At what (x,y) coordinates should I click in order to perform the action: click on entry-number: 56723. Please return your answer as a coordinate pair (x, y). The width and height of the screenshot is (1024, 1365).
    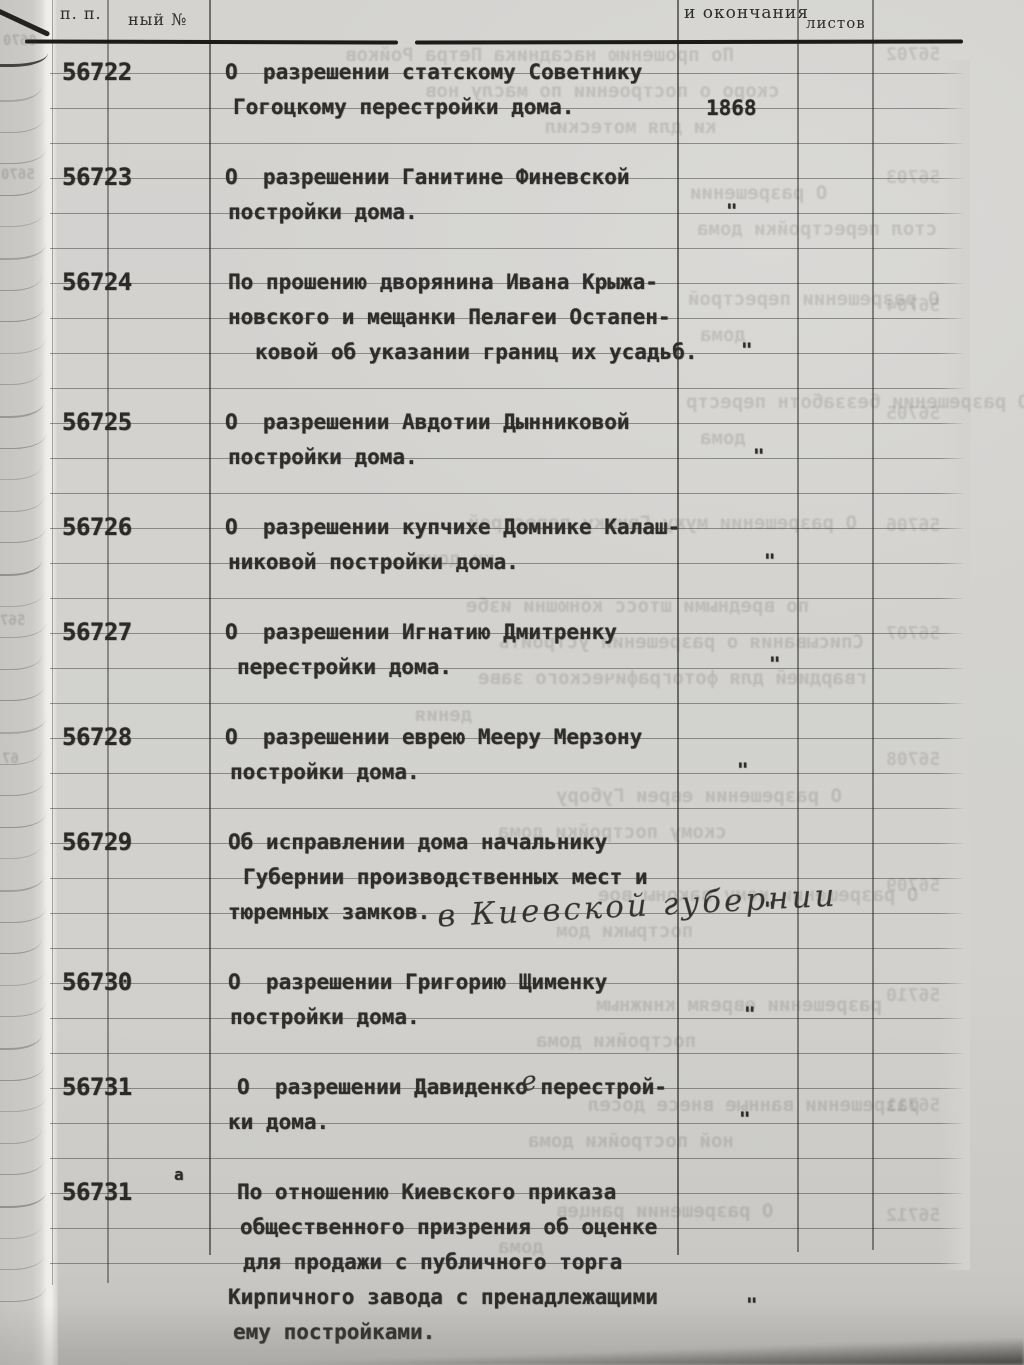
    Looking at the image, I should click on (97, 177).